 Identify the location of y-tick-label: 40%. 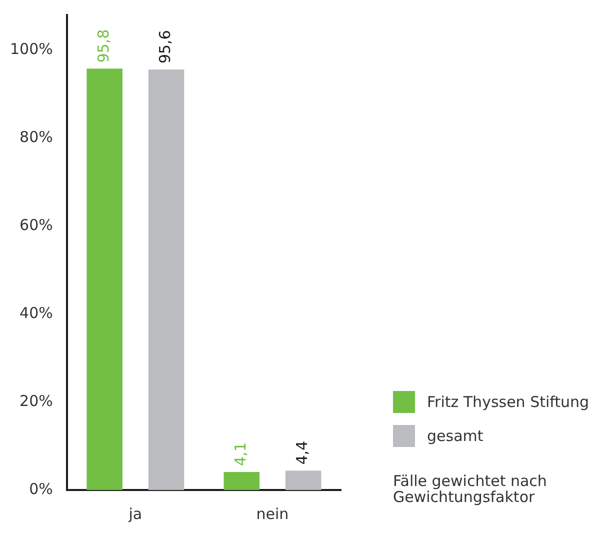
(36, 313).